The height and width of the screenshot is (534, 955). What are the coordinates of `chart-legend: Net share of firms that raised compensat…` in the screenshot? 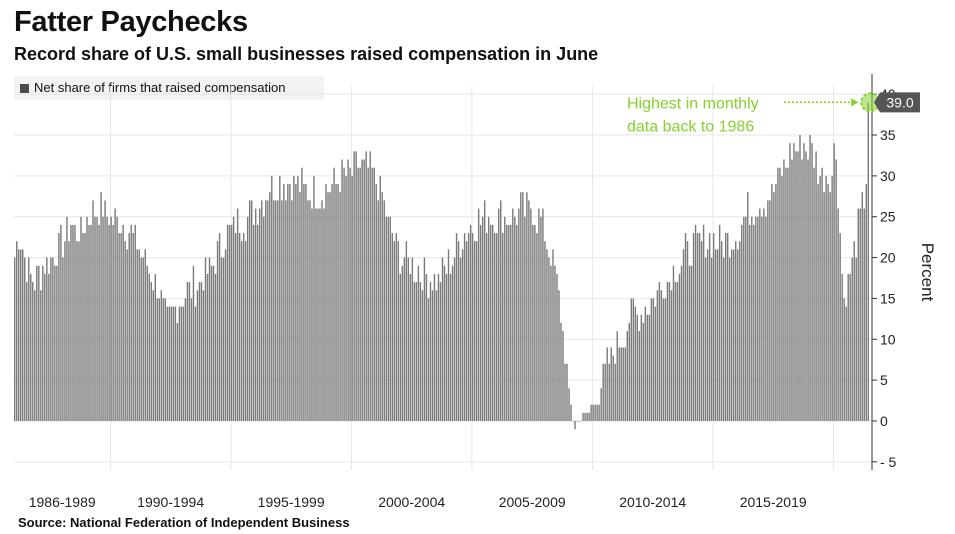 It's located at (169, 88).